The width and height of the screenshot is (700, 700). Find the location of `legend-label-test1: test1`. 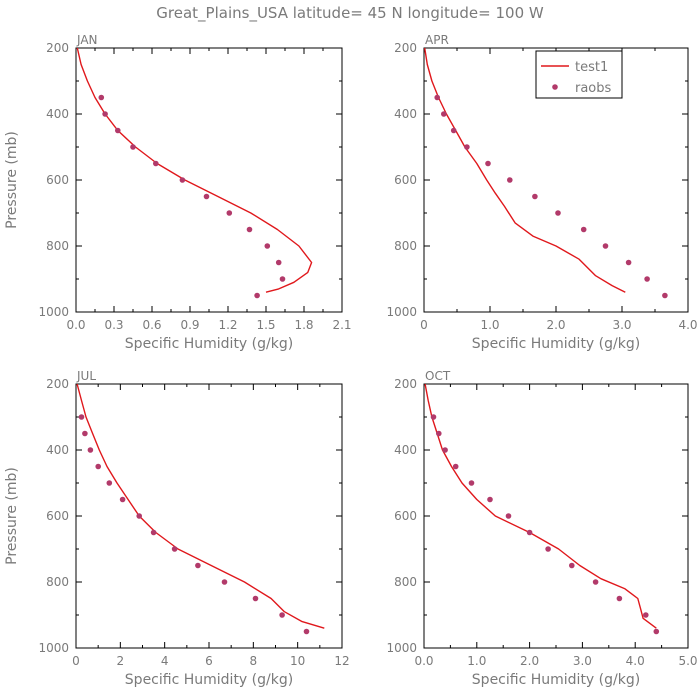

legend-label-test1: test1 is located at coordinates (591, 67).